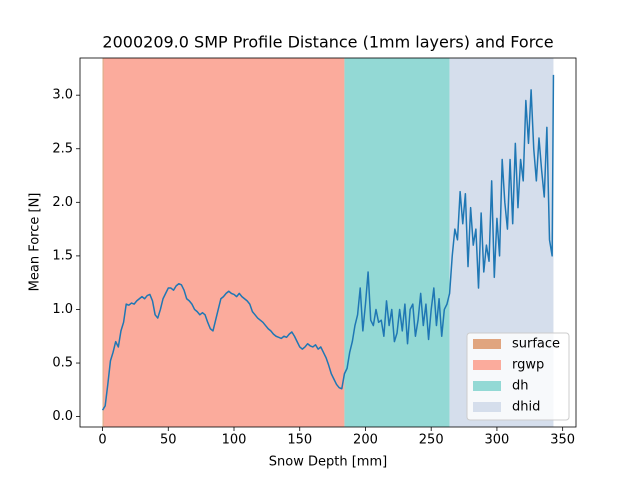 This screenshot has height=480, width=640. I want to click on y-tick-label: 0.0, so click(62, 416).